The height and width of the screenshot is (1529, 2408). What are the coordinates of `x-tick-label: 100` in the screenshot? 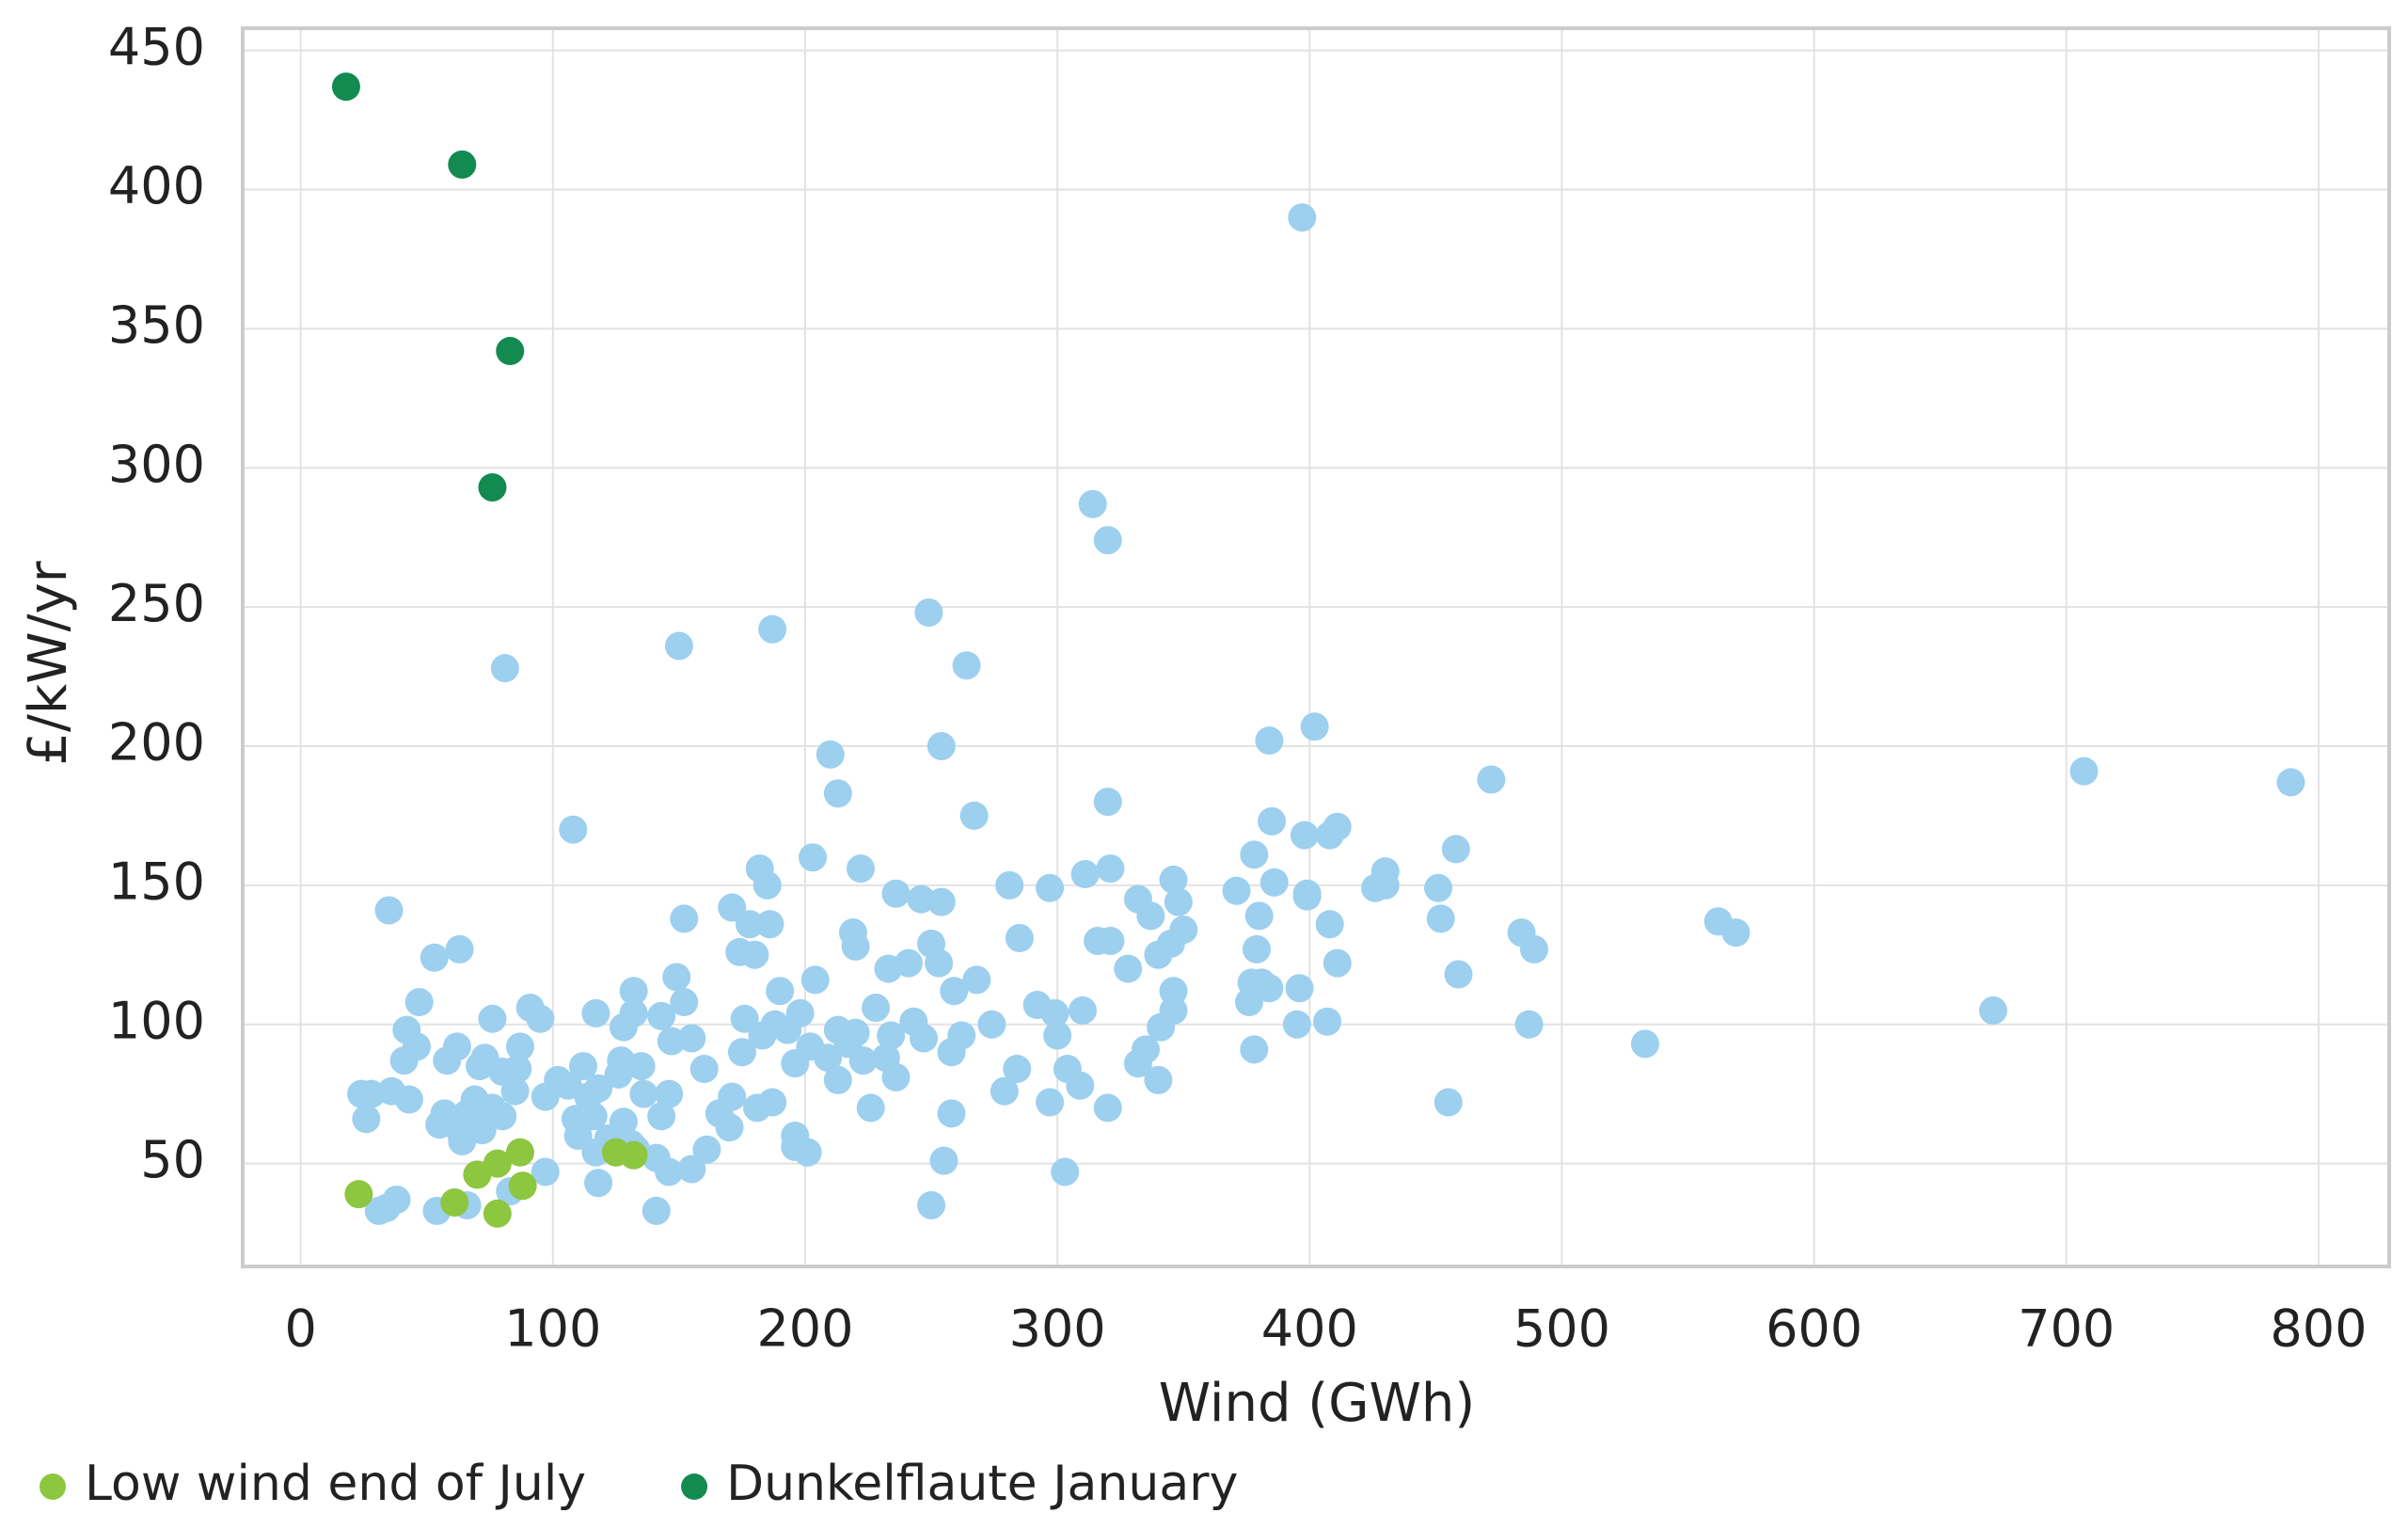 It's located at (552, 1329).